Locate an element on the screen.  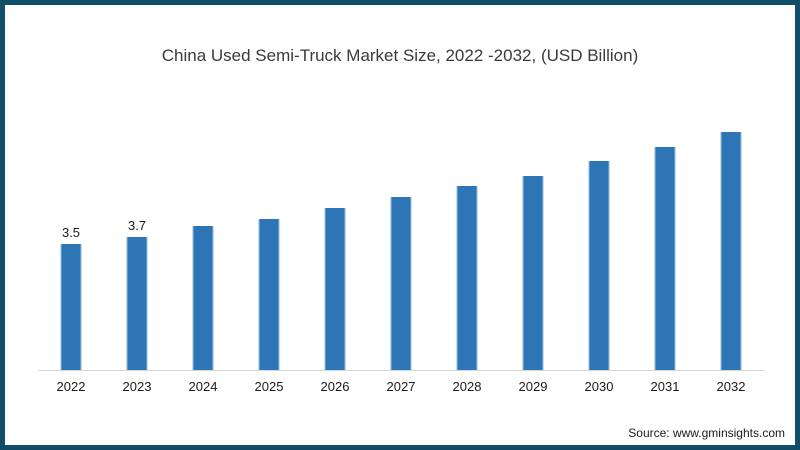
x-axis-label-2022: 2022 is located at coordinates (71, 386).